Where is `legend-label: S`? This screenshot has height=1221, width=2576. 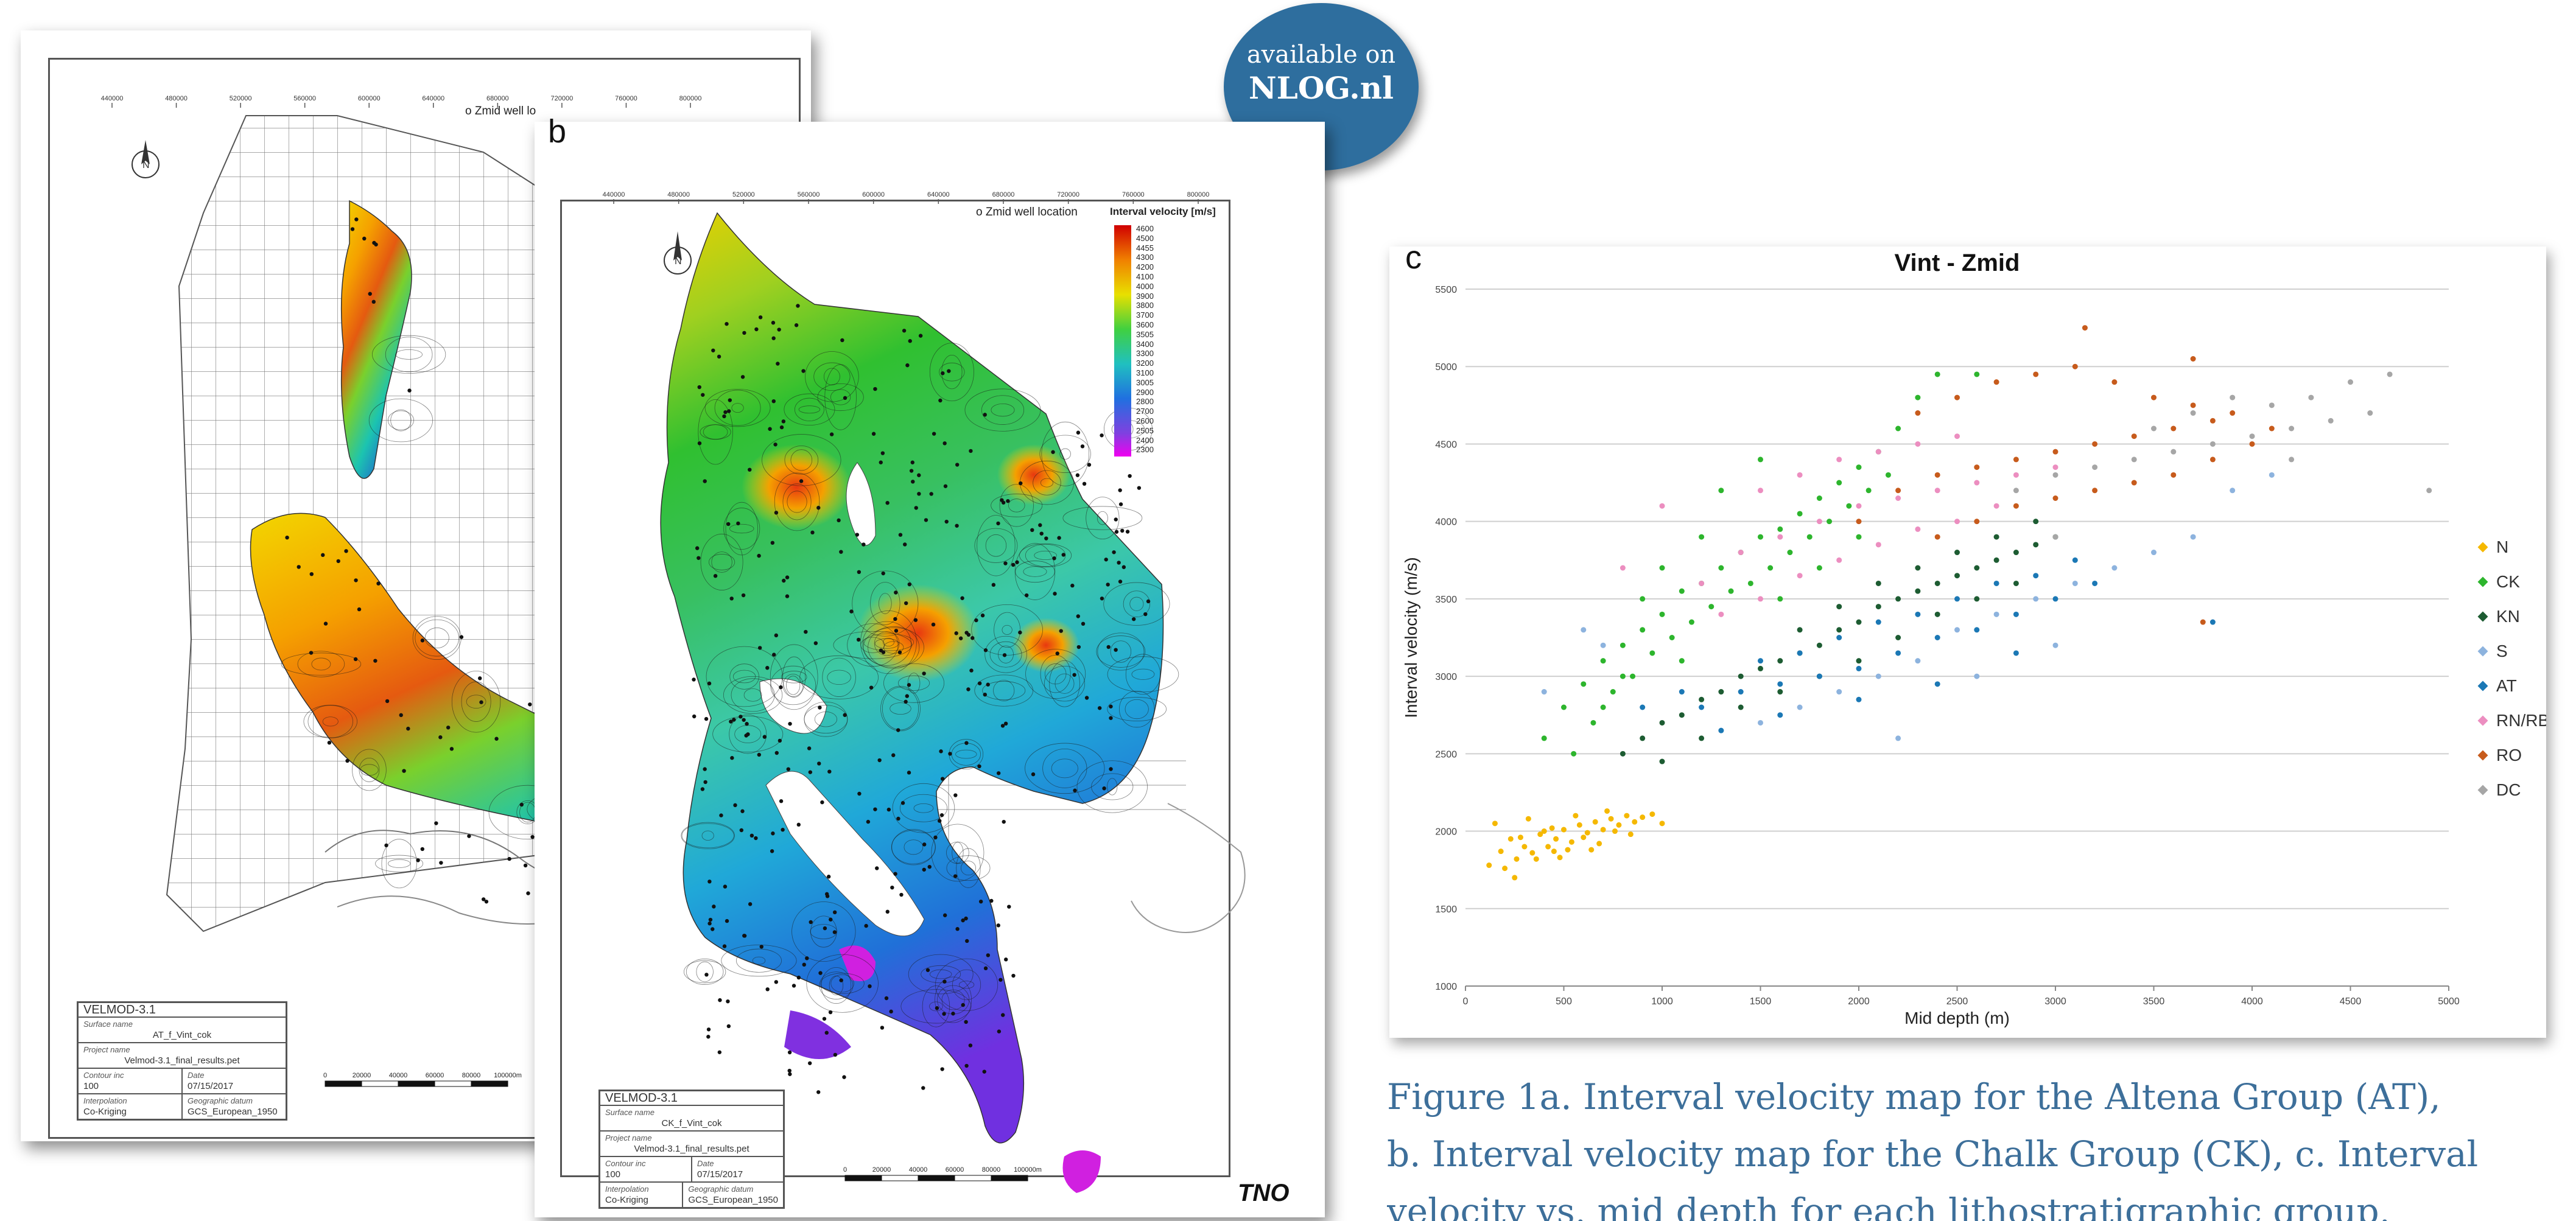
legend-label: S is located at coordinates (2502, 651).